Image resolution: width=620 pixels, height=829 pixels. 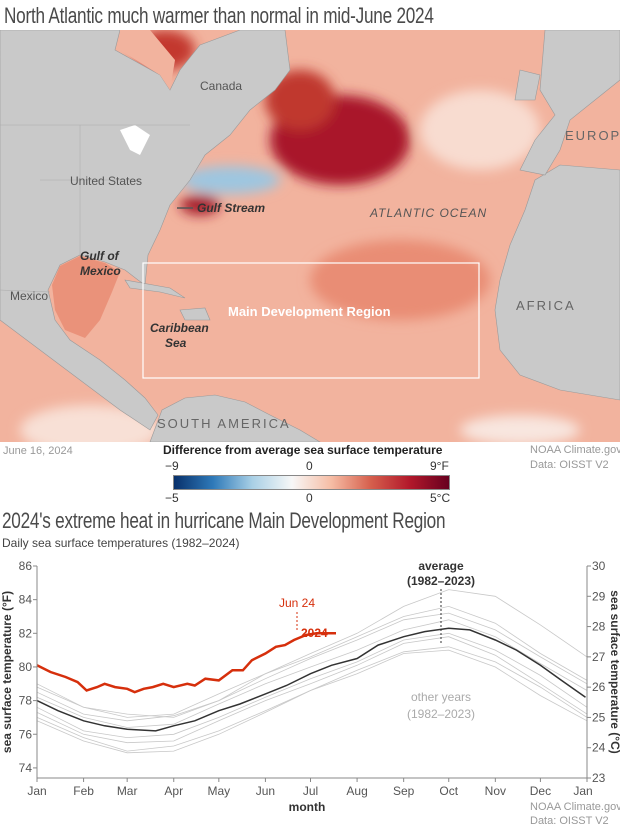 What do you see at coordinates (527, 85) in the screenshot?
I see `british-isles` at bounding box center [527, 85].